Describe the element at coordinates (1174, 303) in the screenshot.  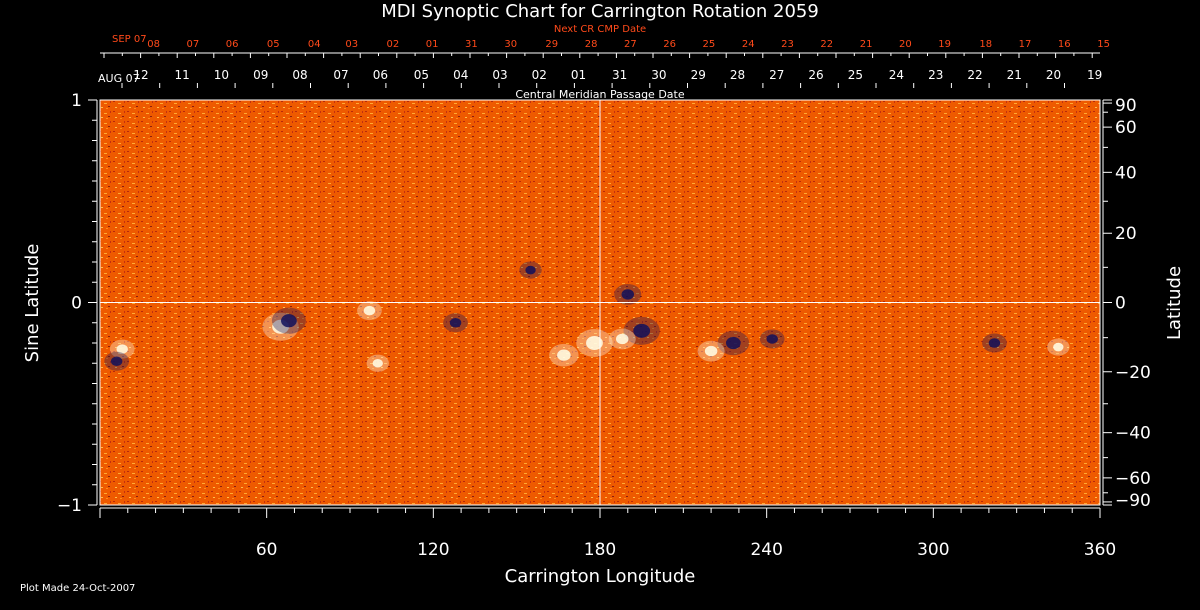
I see `y-axis-right-title: Latitude` at that location.